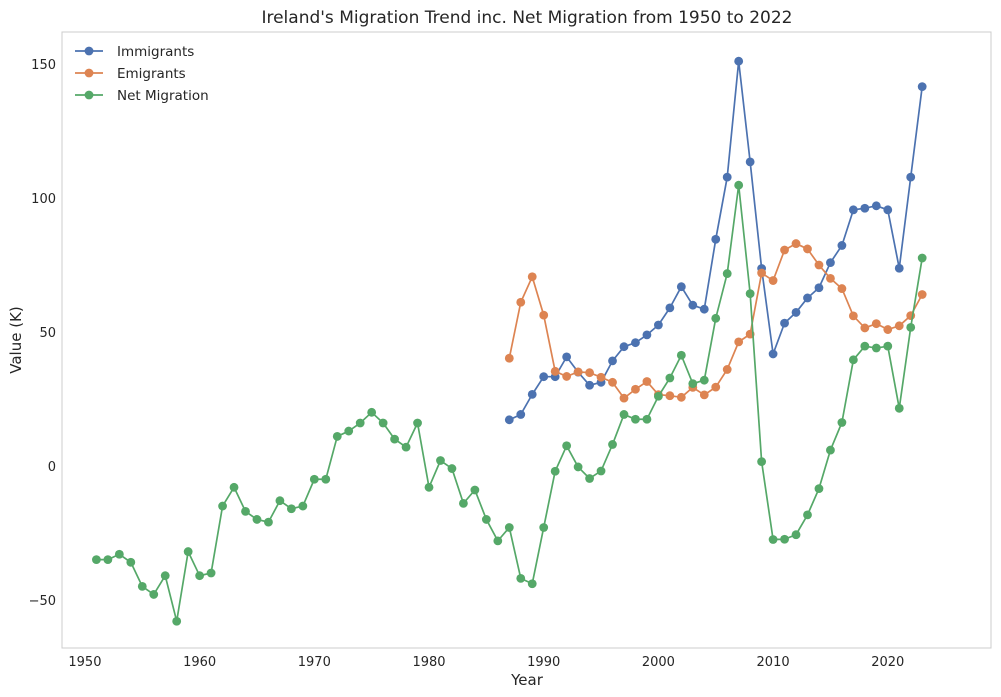  Describe the element at coordinates (314, 662) in the screenshot. I see `x-tick-label: 1970` at that location.